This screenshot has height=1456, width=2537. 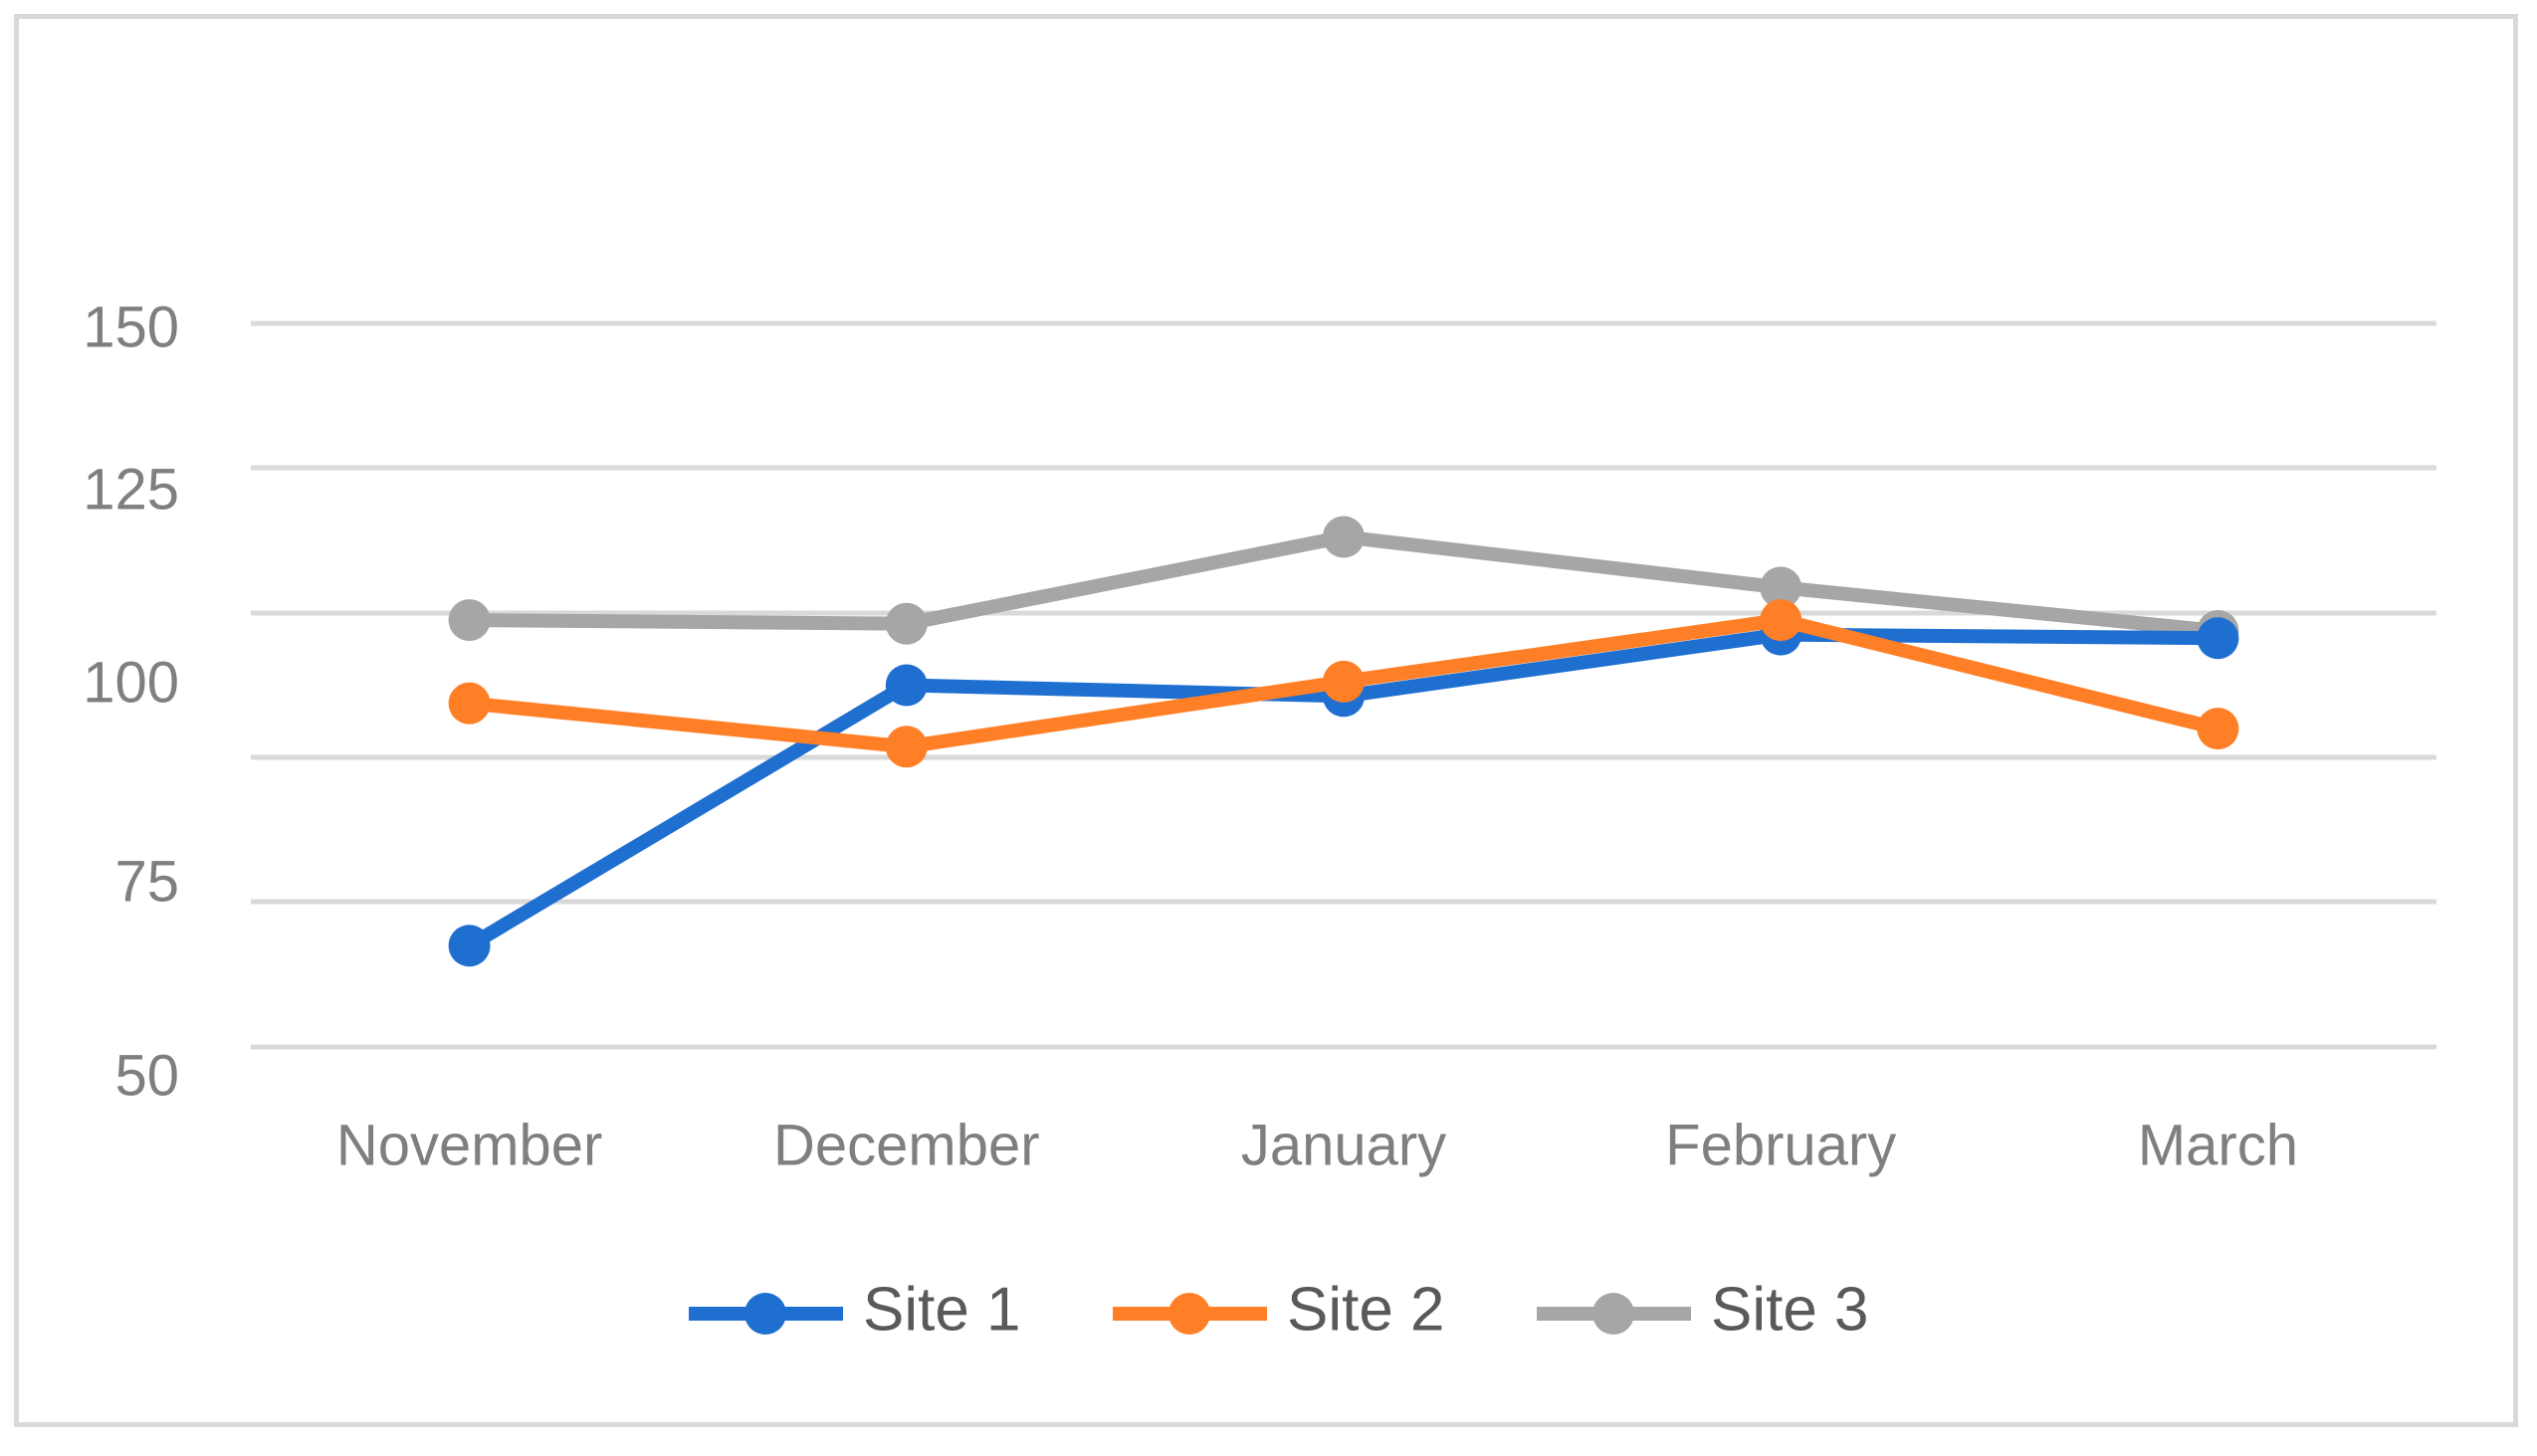 What do you see at coordinates (1780, 1145) in the screenshot?
I see `x-tick-label: February` at bounding box center [1780, 1145].